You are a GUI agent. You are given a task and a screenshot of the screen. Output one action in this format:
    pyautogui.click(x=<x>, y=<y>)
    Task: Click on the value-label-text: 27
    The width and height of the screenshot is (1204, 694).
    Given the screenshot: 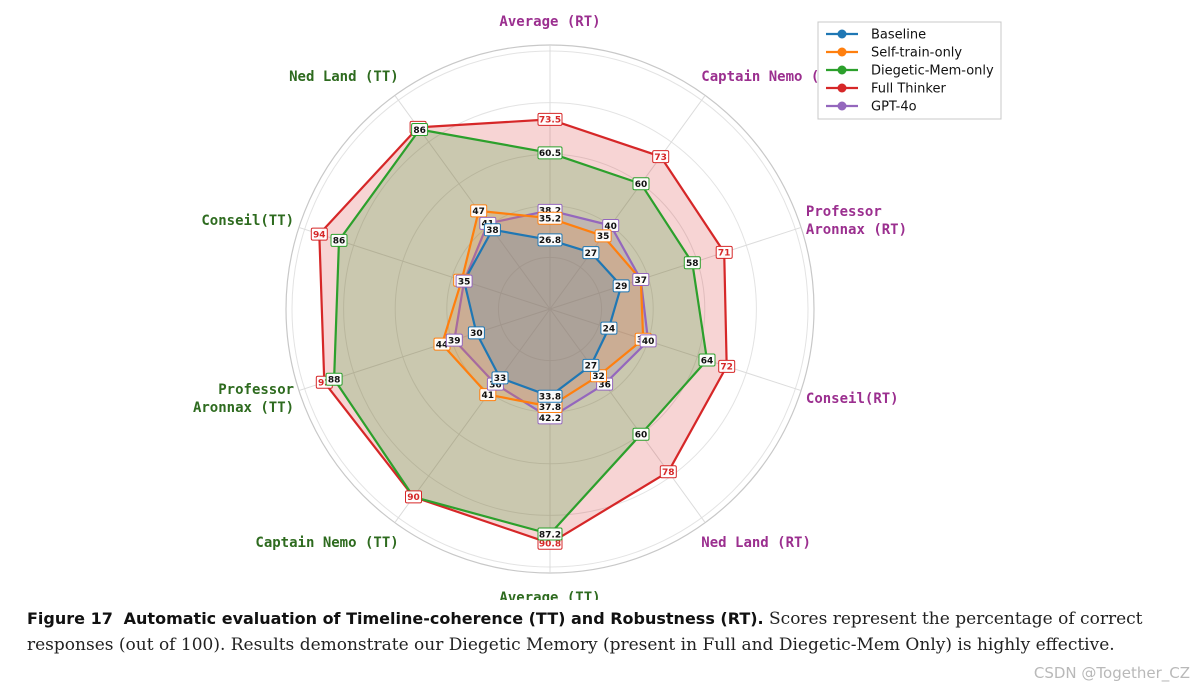 What is the action you would take?
    pyautogui.click(x=591, y=367)
    